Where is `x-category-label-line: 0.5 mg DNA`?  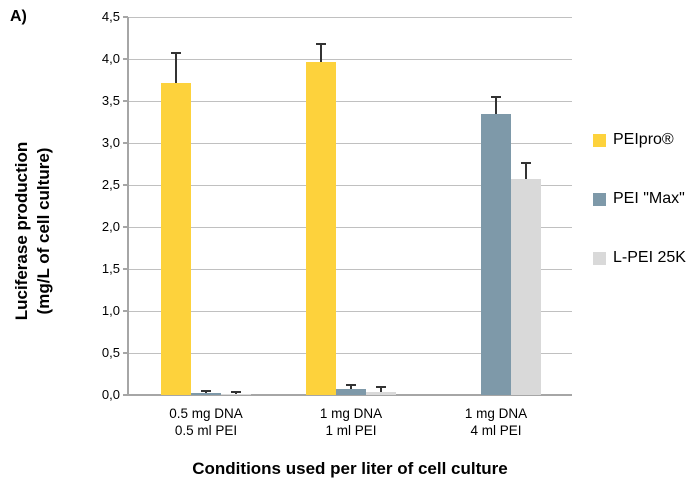 x-category-label-line: 0.5 mg DNA is located at coordinates (206, 413).